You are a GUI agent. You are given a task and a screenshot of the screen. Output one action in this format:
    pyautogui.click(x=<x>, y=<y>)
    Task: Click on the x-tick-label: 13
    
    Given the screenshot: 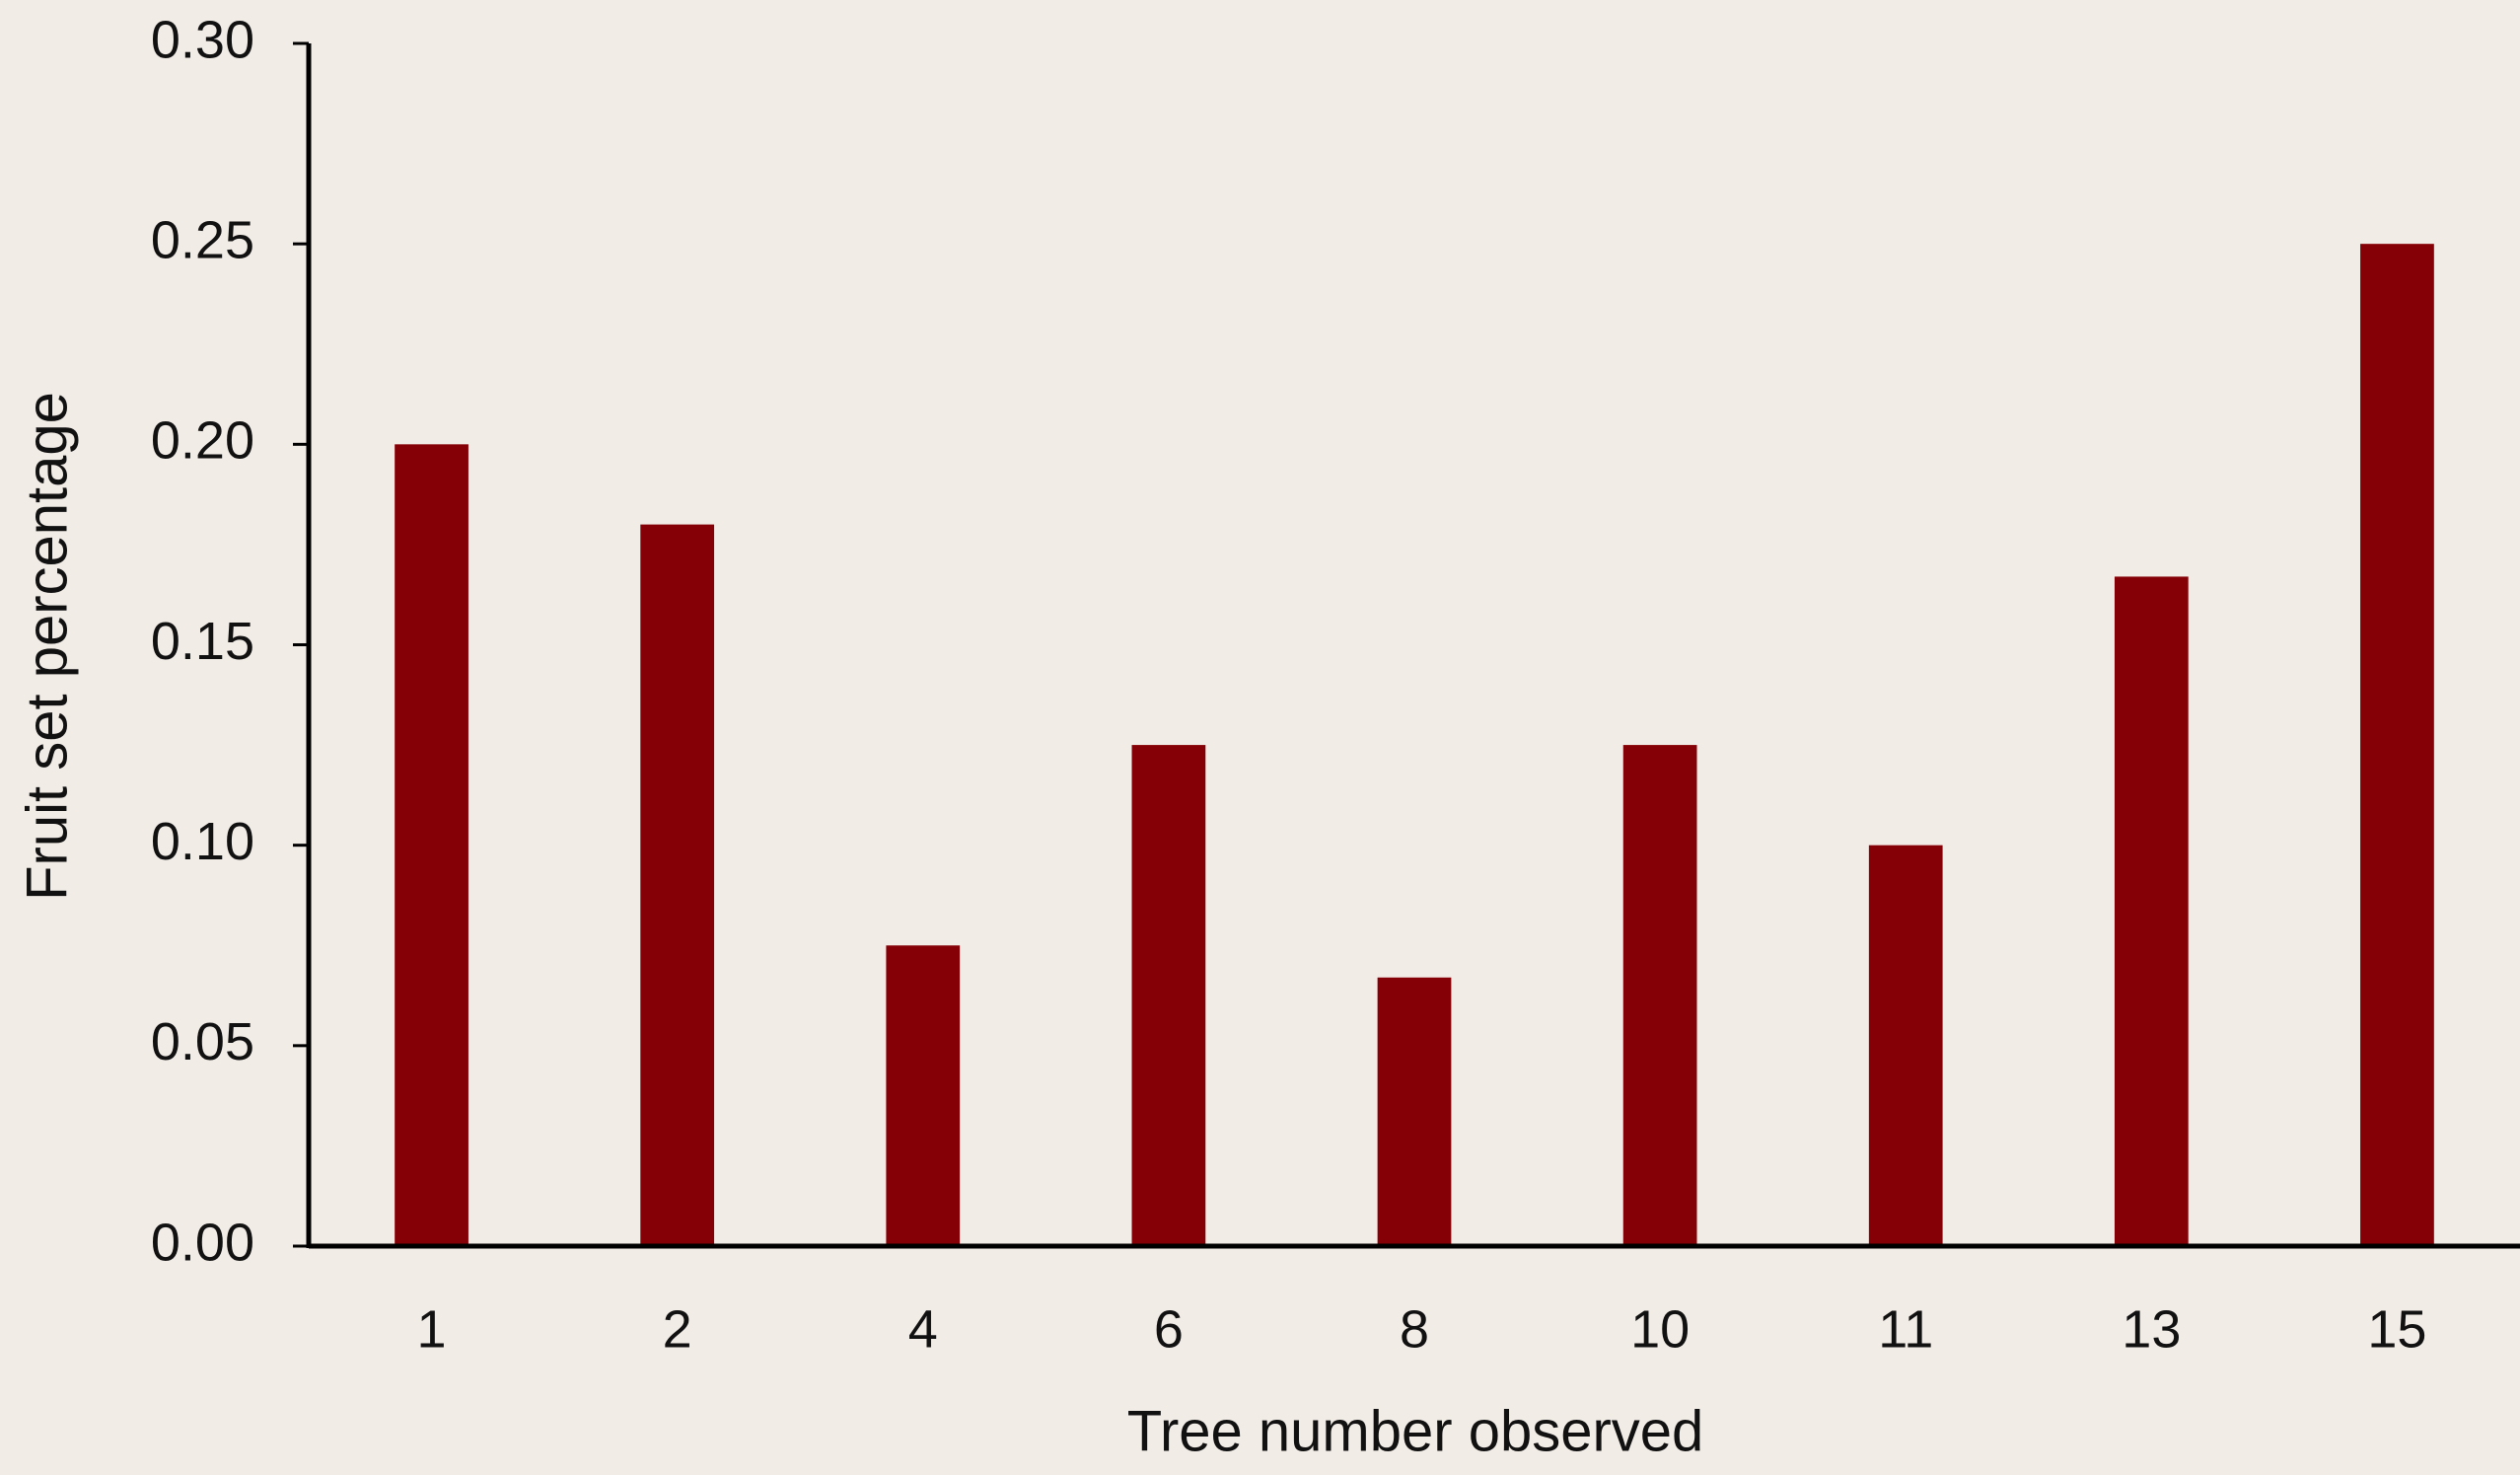 What is the action you would take?
    pyautogui.click(x=2151, y=1329)
    